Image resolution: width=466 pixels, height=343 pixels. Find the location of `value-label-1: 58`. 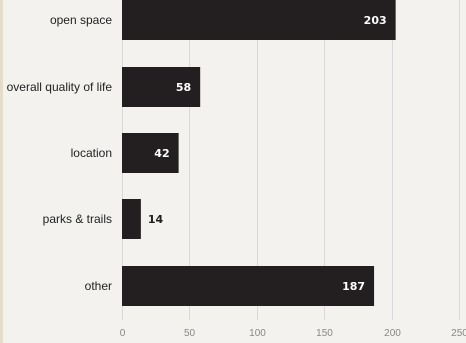

value-label-1: 58 is located at coordinates (183, 87).